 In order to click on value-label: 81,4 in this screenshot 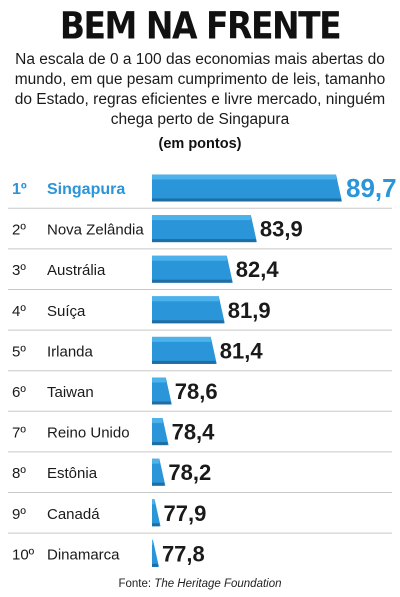, I will do `click(242, 350)`.